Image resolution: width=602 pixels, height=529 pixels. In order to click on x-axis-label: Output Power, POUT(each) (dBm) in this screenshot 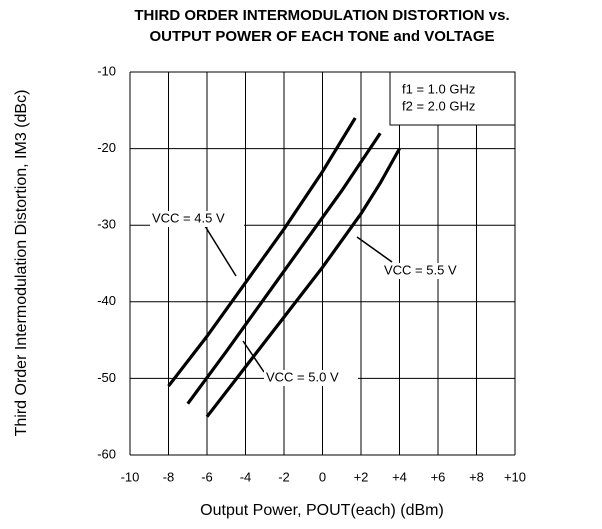, I will do `click(322, 510)`.